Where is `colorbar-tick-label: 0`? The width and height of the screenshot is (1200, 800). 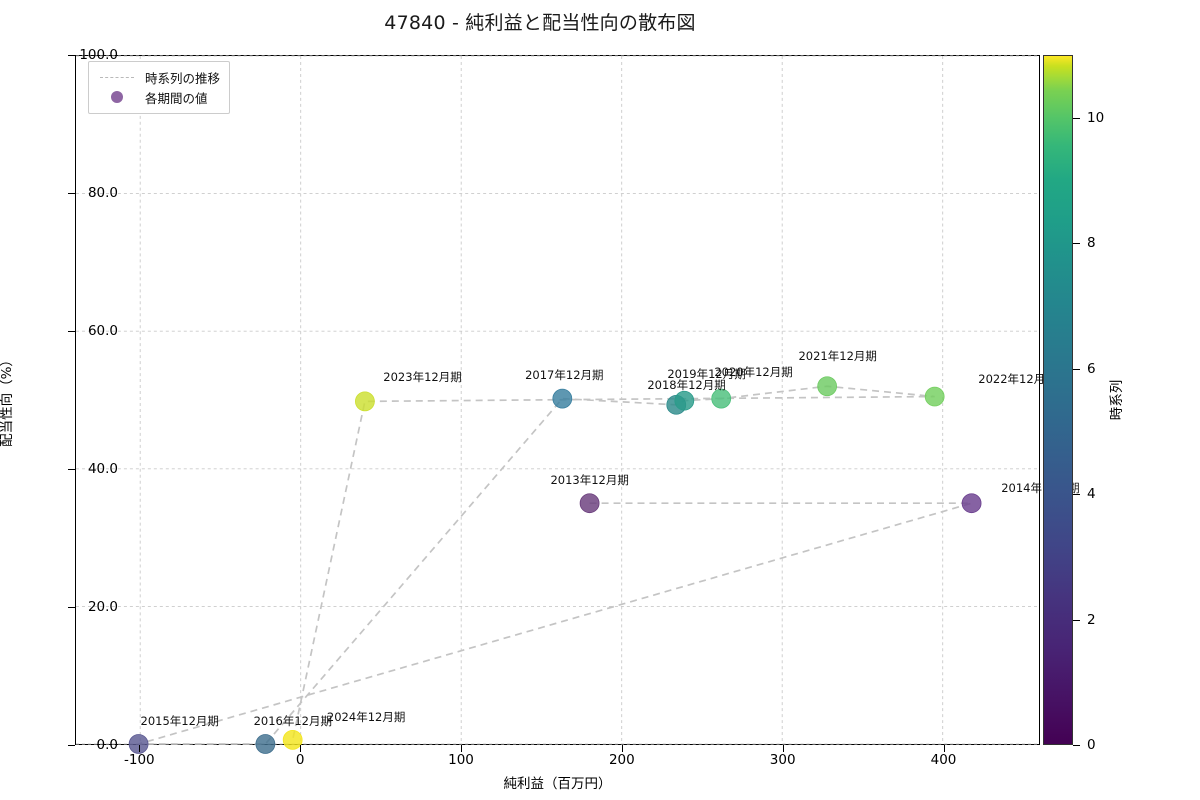
colorbar-tick-label: 0 is located at coordinates (1091, 745).